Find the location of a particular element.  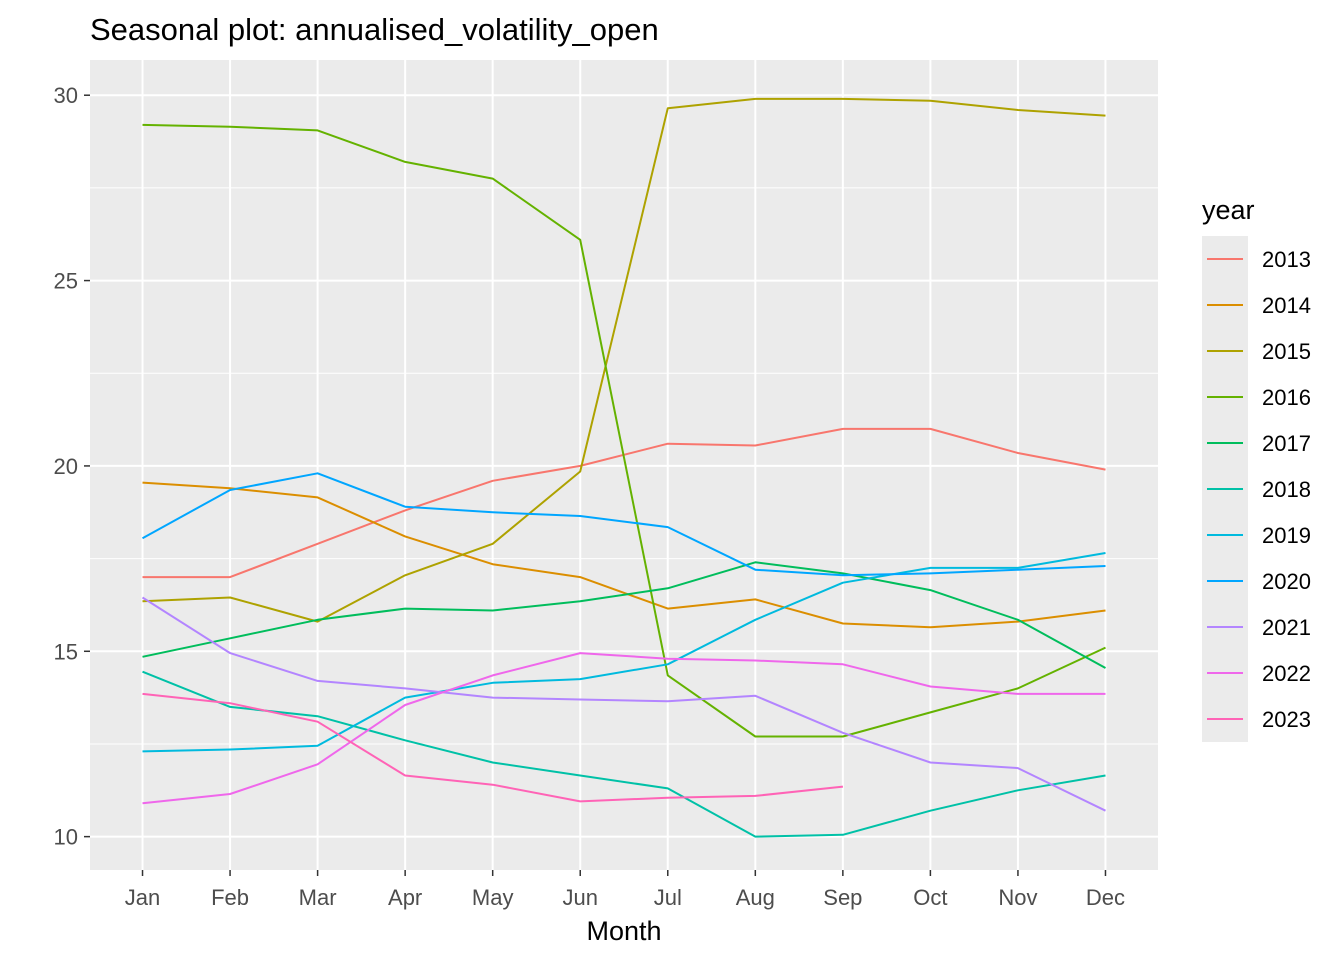

x-axis-title: Month is located at coordinates (623, 931).